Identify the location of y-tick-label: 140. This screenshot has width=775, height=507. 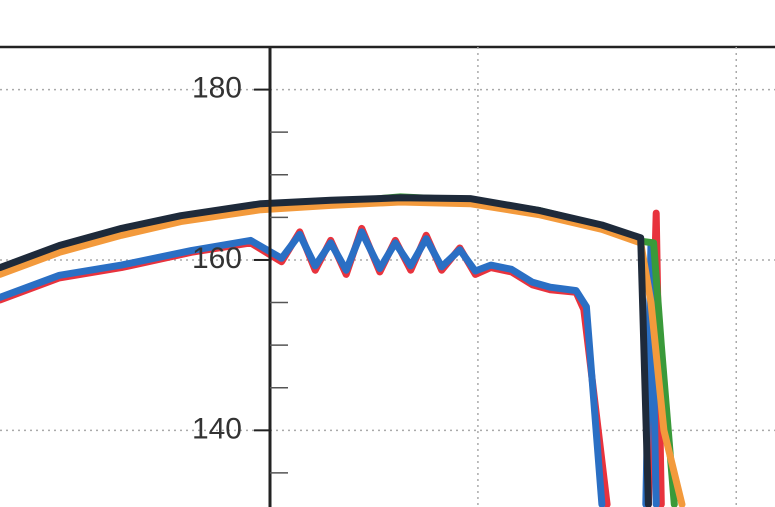
(217, 428).